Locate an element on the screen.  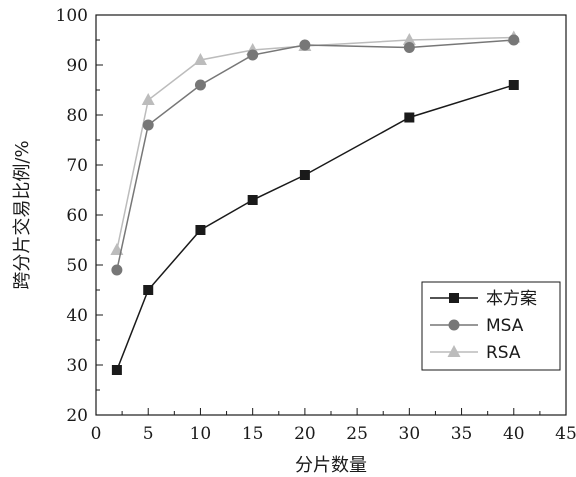
legend-marker-circle is located at coordinates (454, 325).